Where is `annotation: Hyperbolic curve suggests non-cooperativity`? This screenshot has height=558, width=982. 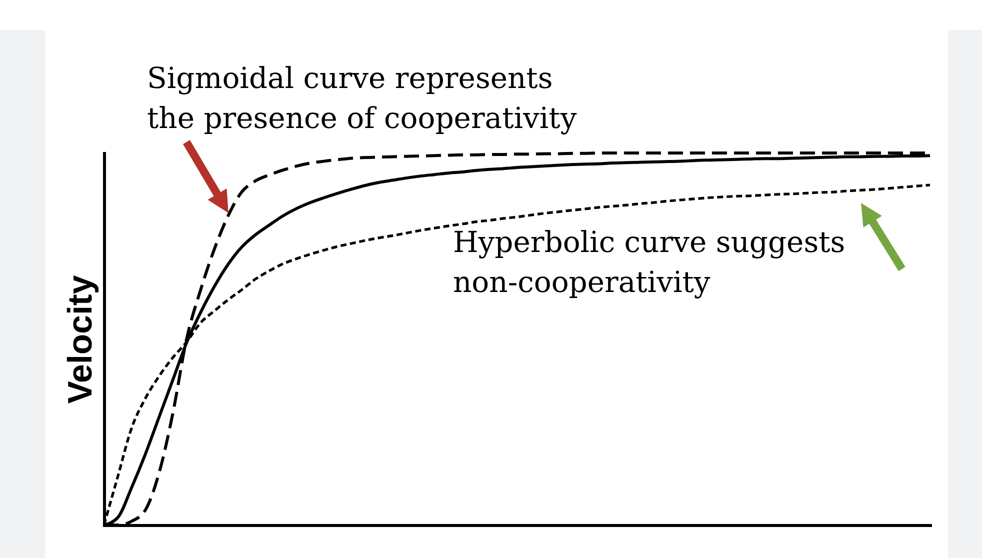 annotation: Hyperbolic curve suggests non-cooperativity is located at coordinates (649, 262).